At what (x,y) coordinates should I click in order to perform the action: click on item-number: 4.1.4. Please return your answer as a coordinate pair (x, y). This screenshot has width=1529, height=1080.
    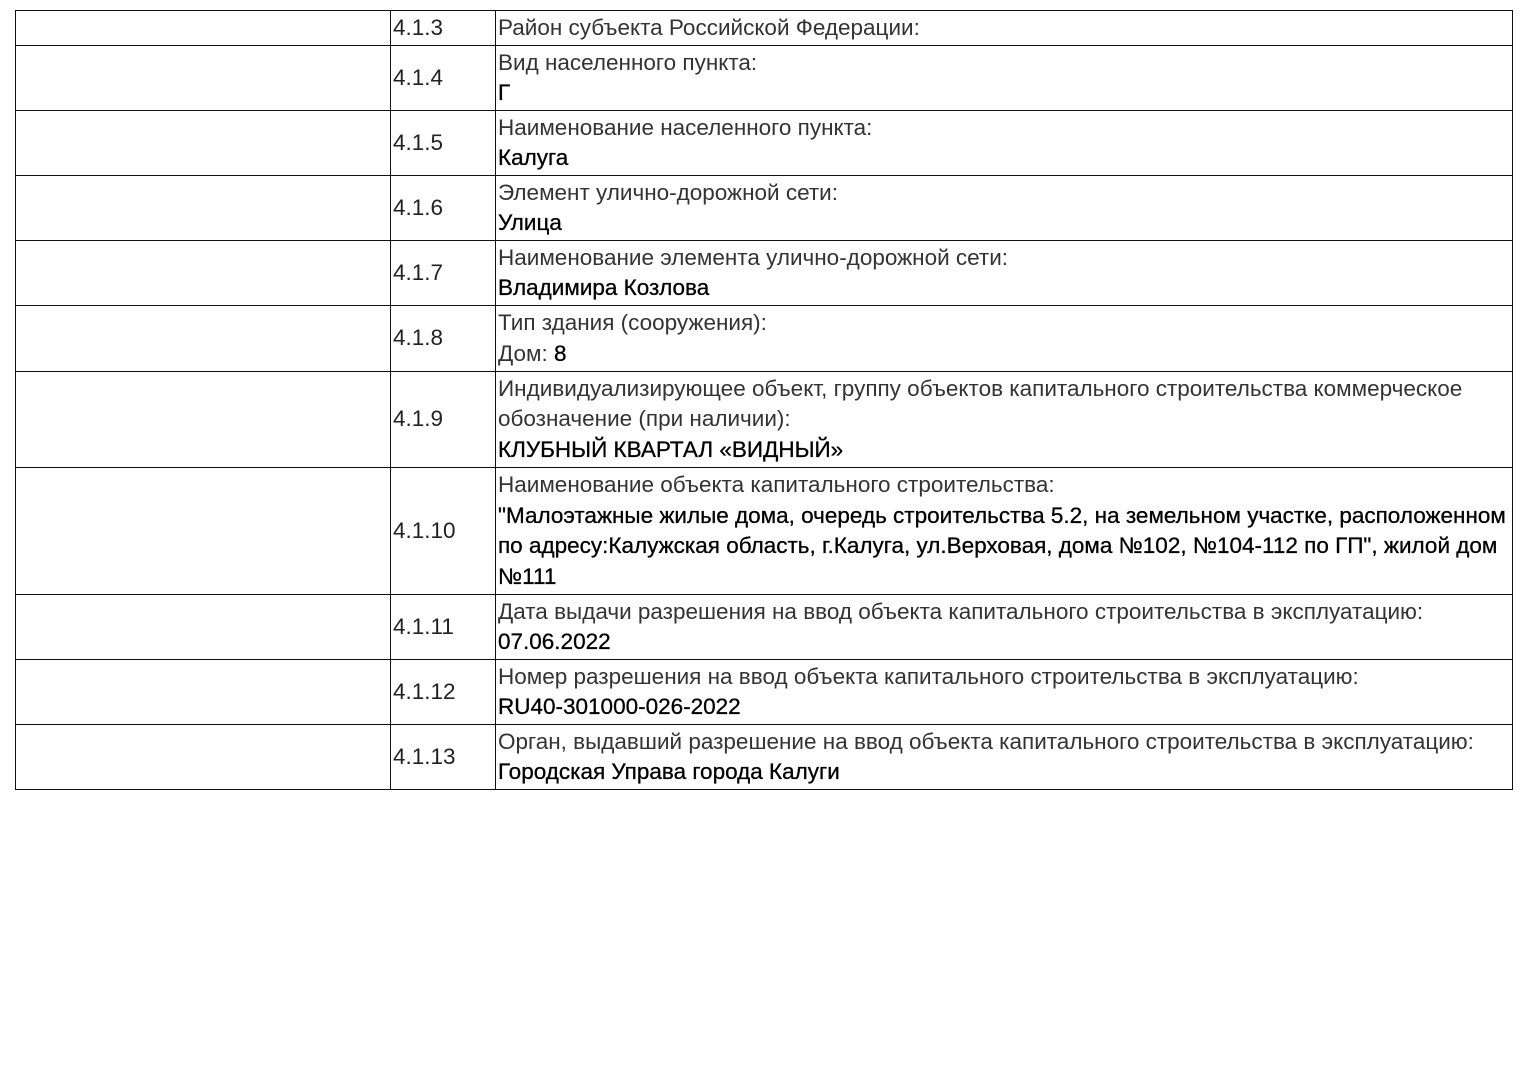
    Looking at the image, I should click on (443, 78).